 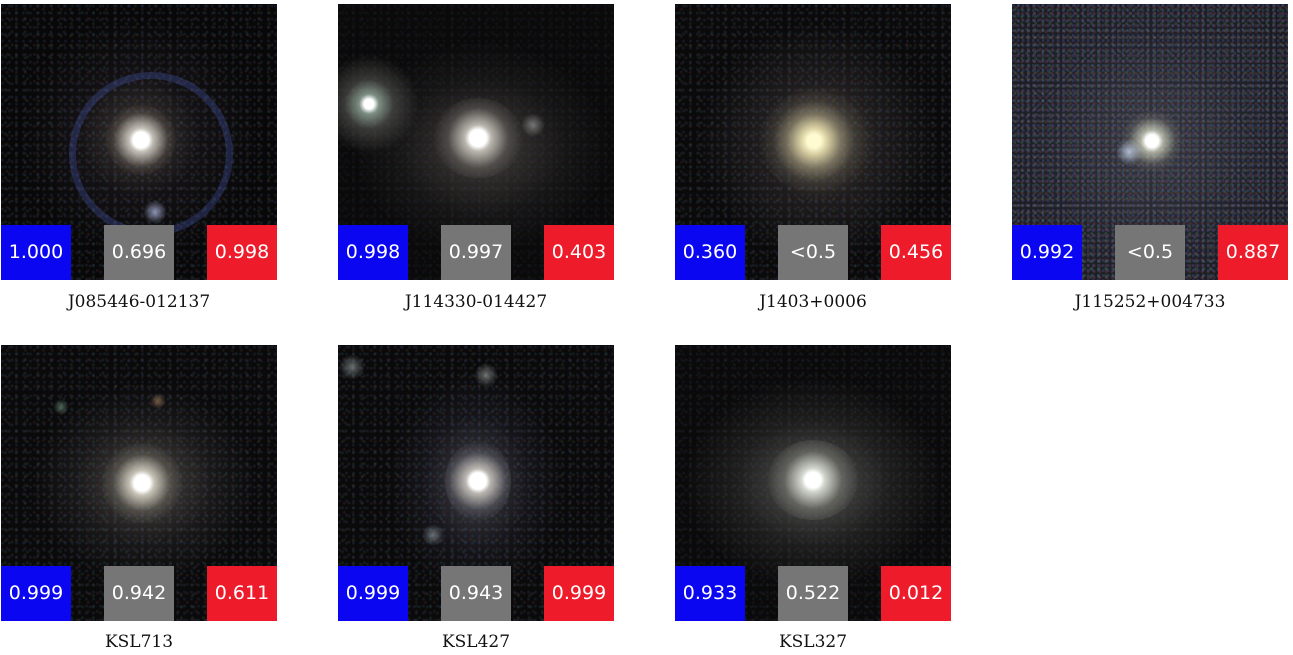 What do you see at coordinates (242, 252) in the screenshot?
I see `score-badge-red: 0.998` at bounding box center [242, 252].